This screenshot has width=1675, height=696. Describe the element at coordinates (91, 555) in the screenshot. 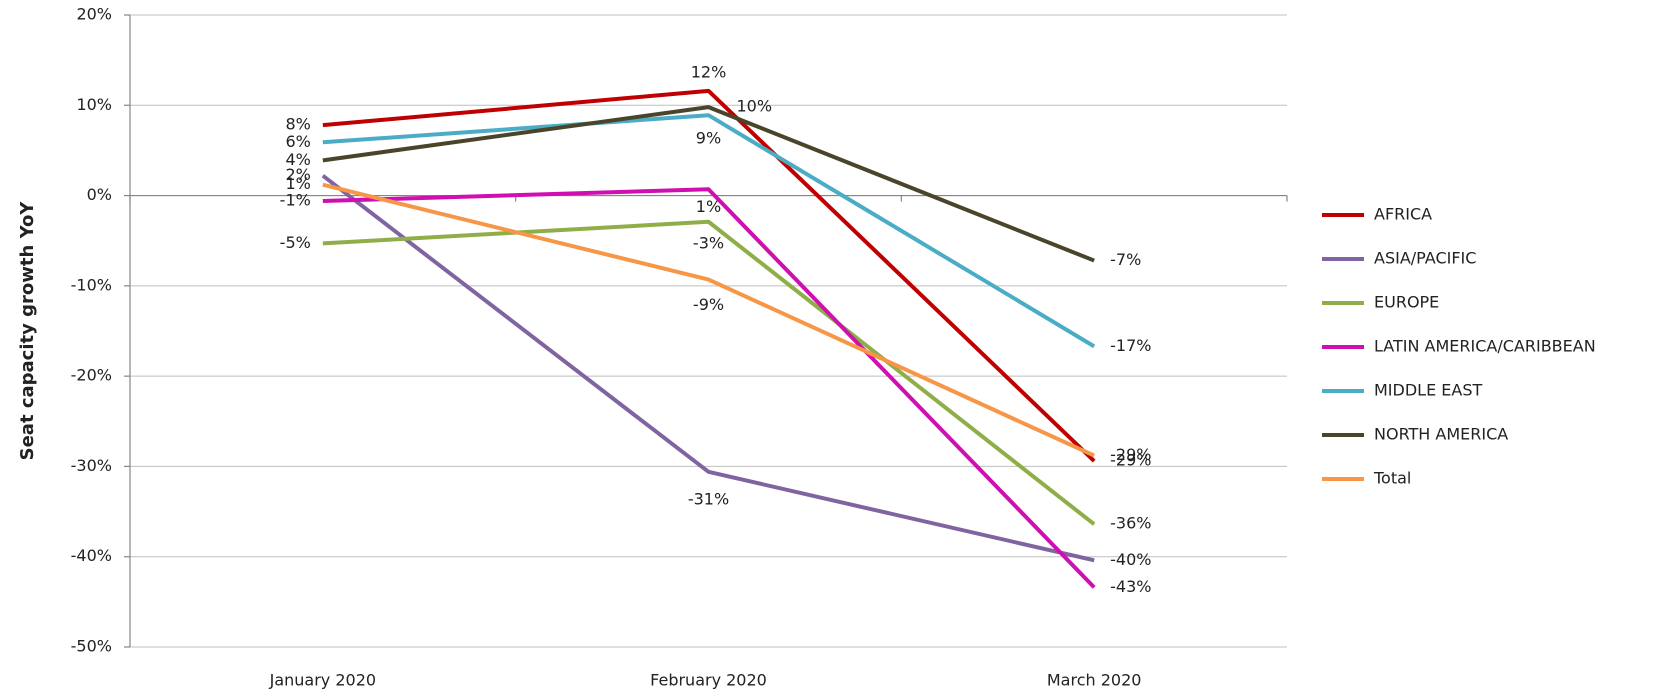

I see `y-tick-label: -40%` at that location.